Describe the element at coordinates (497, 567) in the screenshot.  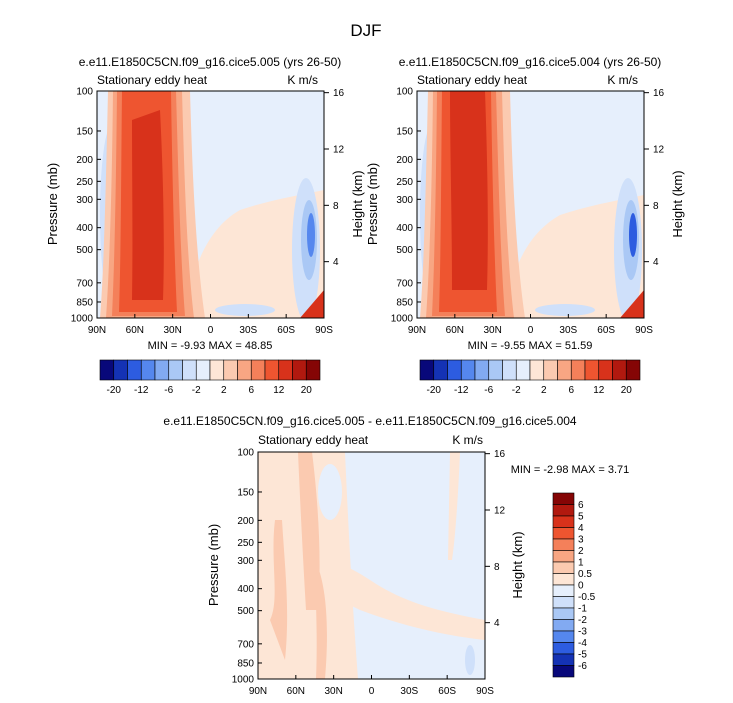
I see `y-right-tick-label: 8` at that location.